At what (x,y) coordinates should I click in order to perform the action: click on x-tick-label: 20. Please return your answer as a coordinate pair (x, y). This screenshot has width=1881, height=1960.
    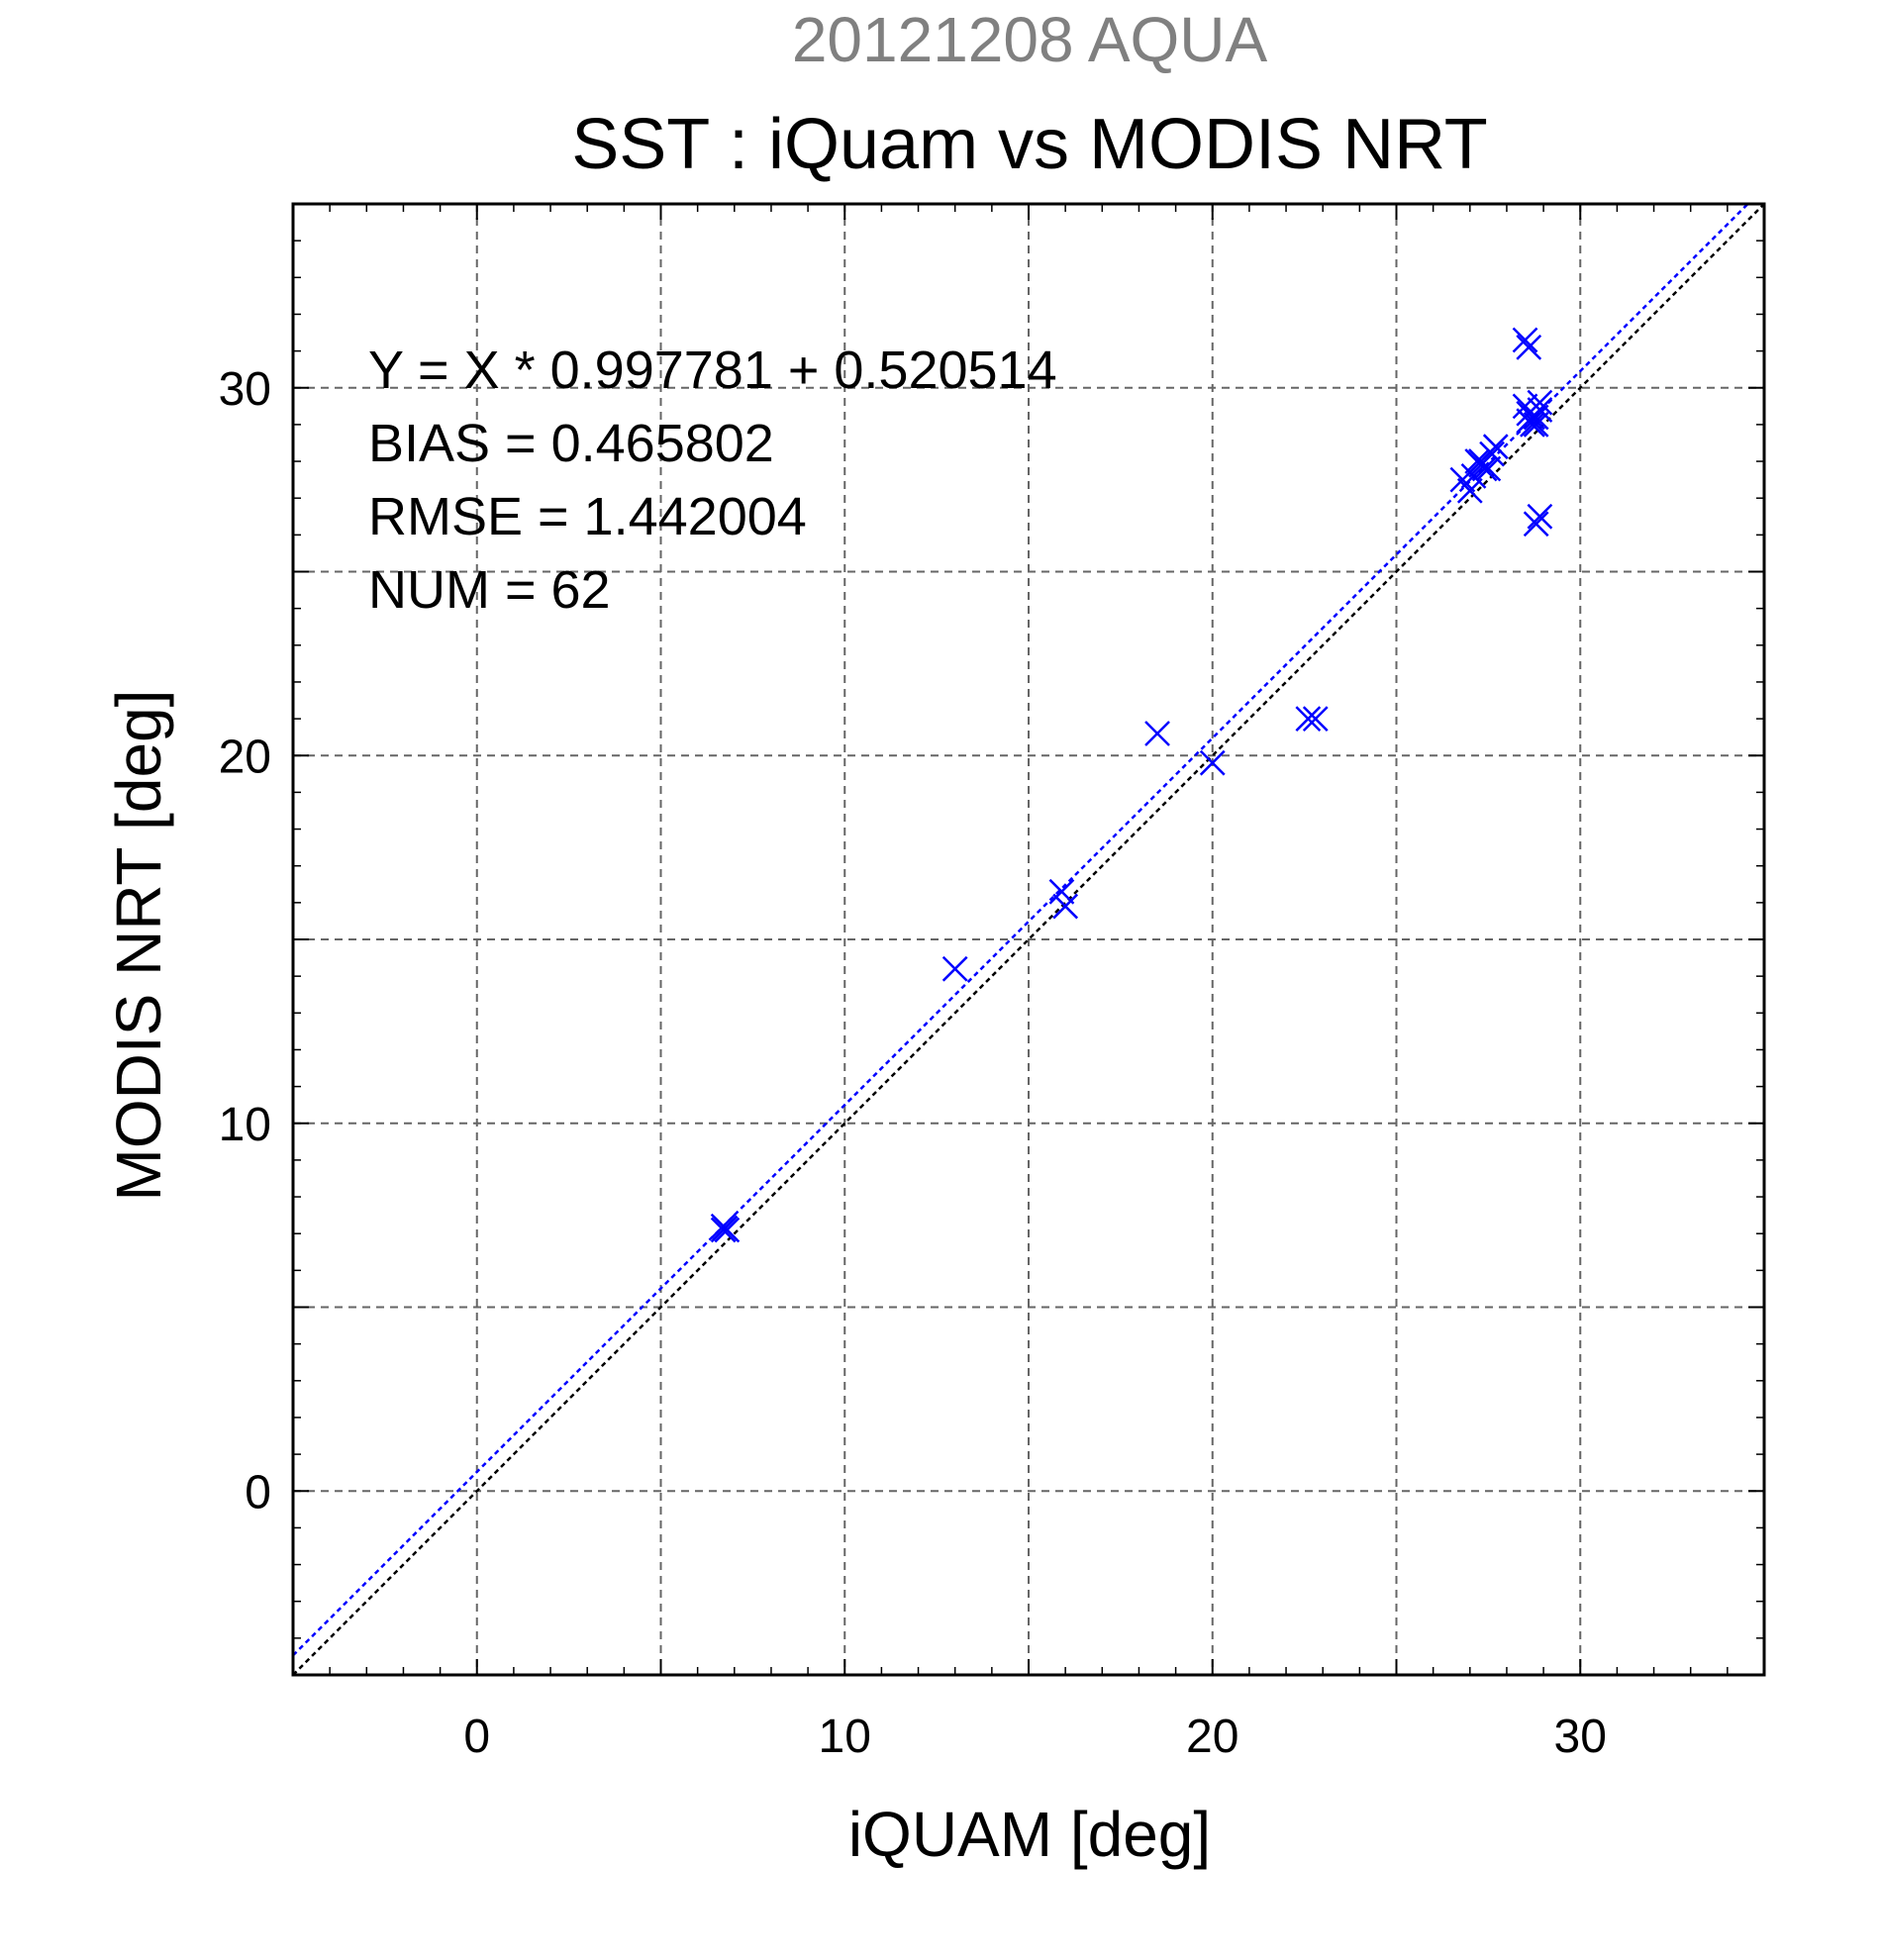
    Looking at the image, I should click on (1212, 1737).